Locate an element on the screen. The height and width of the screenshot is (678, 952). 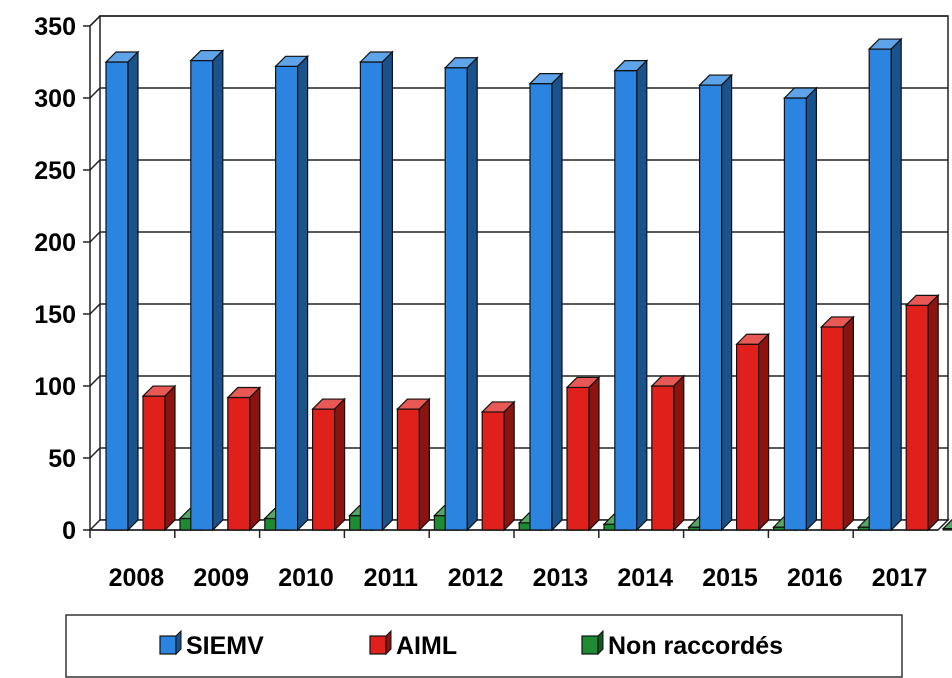
y-tick-label: 250 is located at coordinates (55, 171).